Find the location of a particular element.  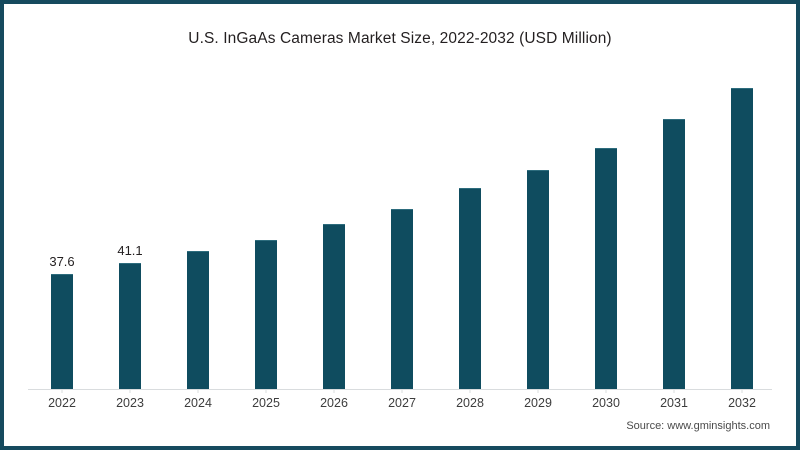

x-axis-label-2027: 2027 is located at coordinates (402, 403).